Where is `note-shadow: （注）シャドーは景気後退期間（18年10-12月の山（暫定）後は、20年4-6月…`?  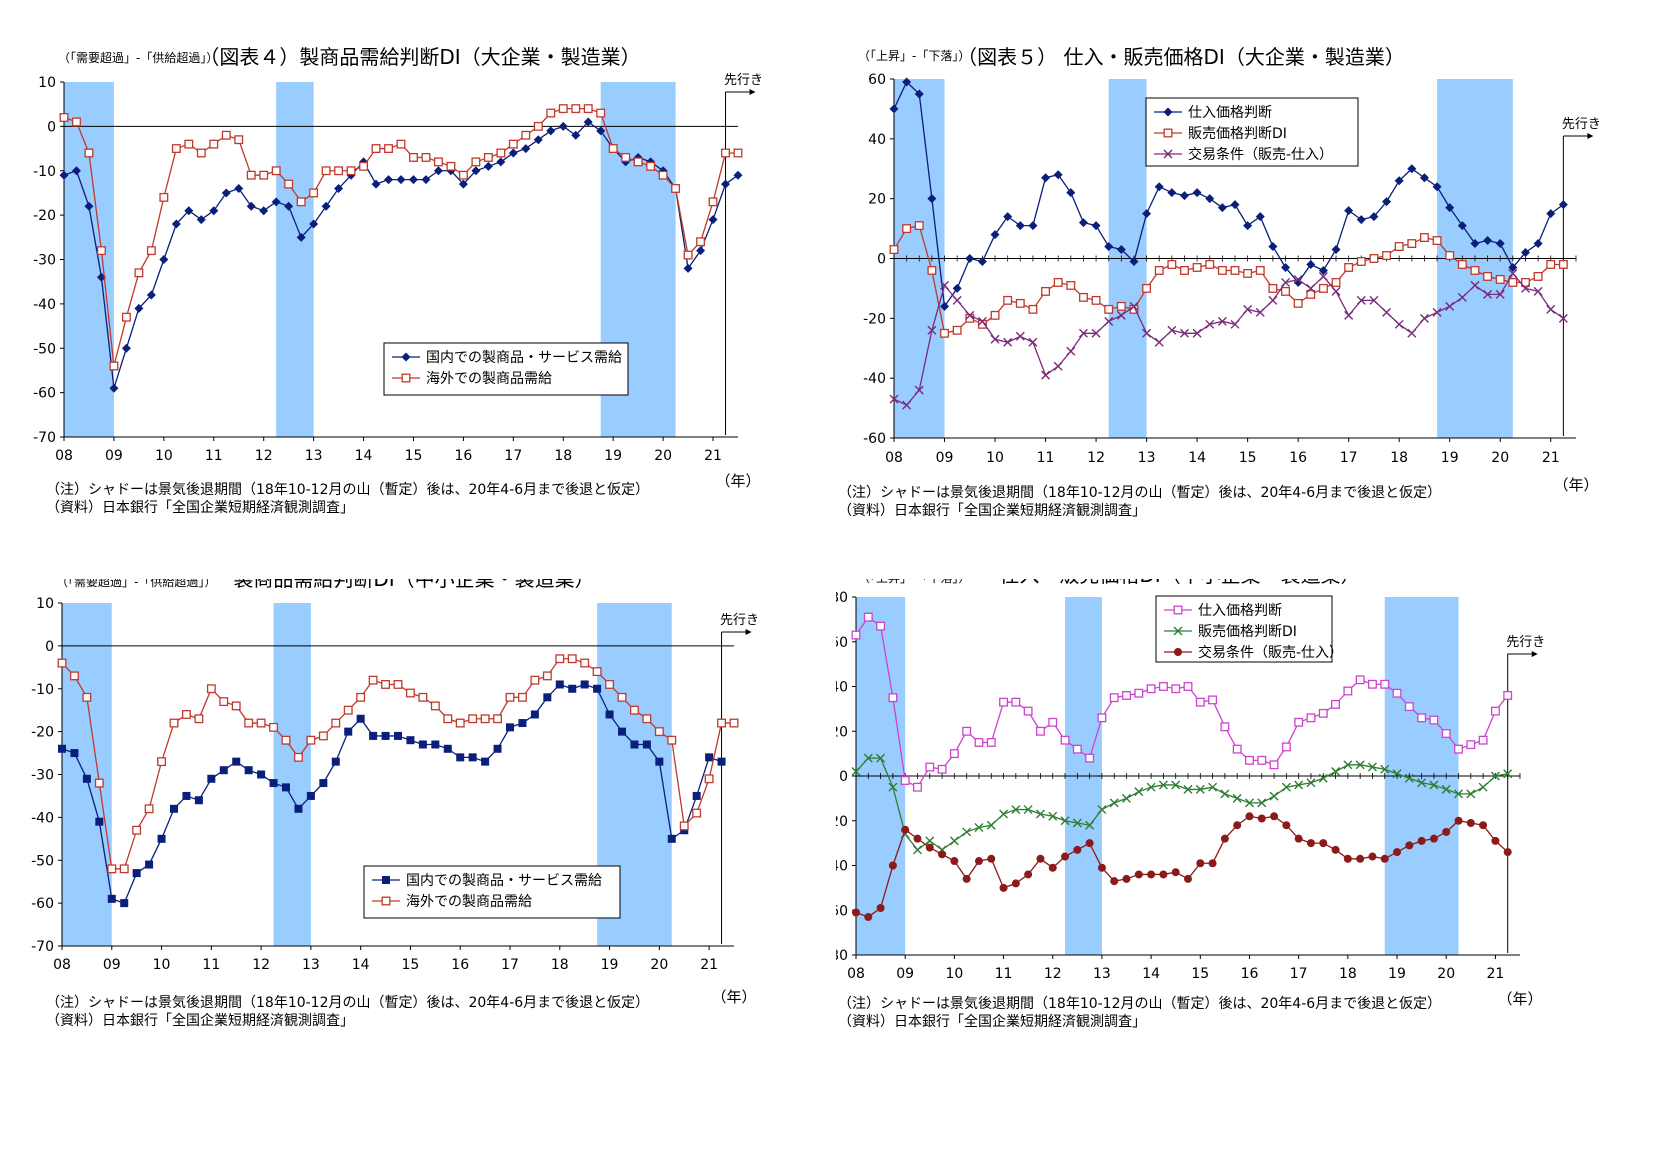 note-shadow: （注）シャドーは景気後退期間（18年10-12月の山（暫定）後は、20年4-6月… is located at coordinates (1139, 1004).